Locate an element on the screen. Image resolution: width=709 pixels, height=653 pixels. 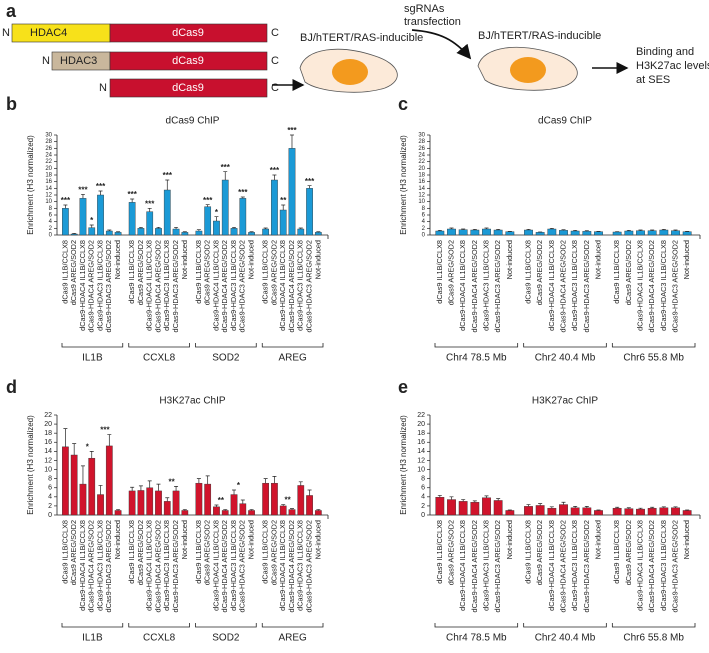
y-tick-label: 0 is located at coordinates (51, 236).